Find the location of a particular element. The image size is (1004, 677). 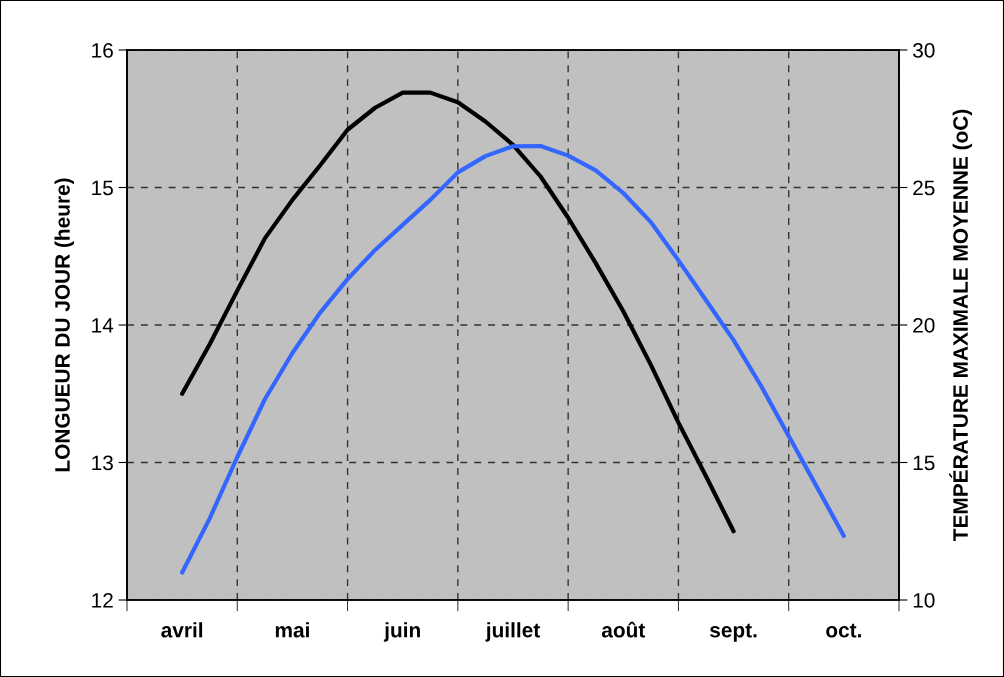

x-tick-label: sept. is located at coordinates (733, 632).